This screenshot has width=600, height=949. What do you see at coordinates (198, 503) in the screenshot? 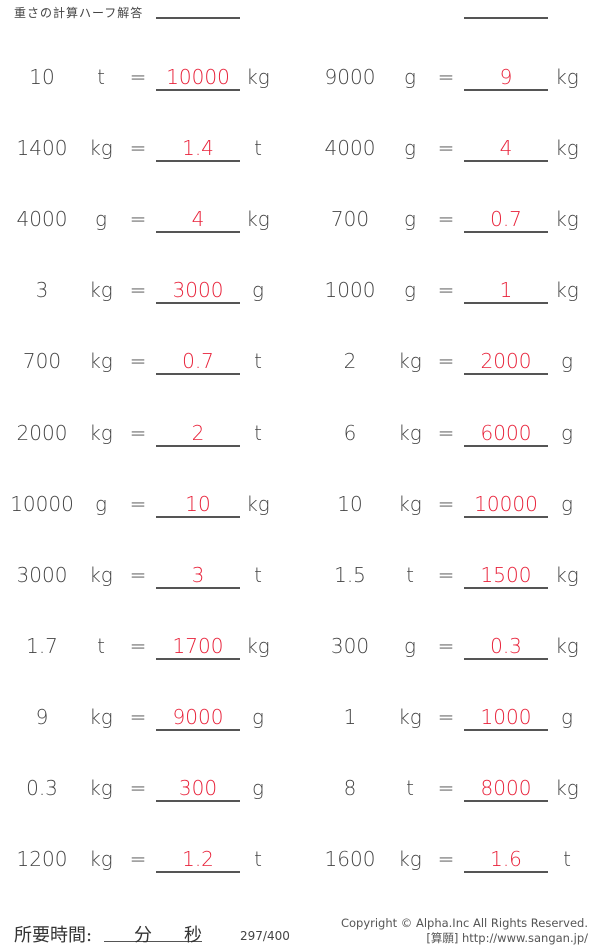
I see `answer-value: 10` at bounding box center [198, 503].